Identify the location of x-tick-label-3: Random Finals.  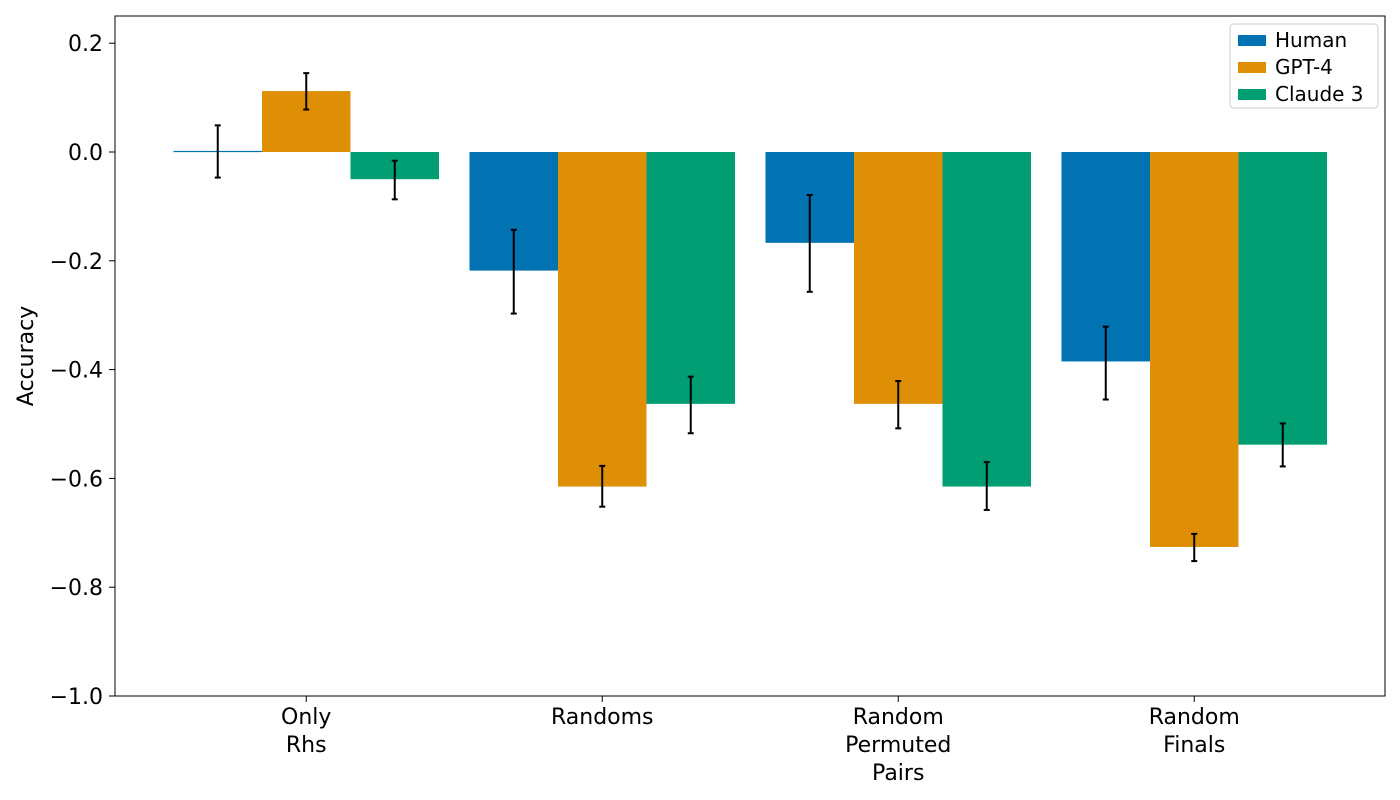
(1194, 731).